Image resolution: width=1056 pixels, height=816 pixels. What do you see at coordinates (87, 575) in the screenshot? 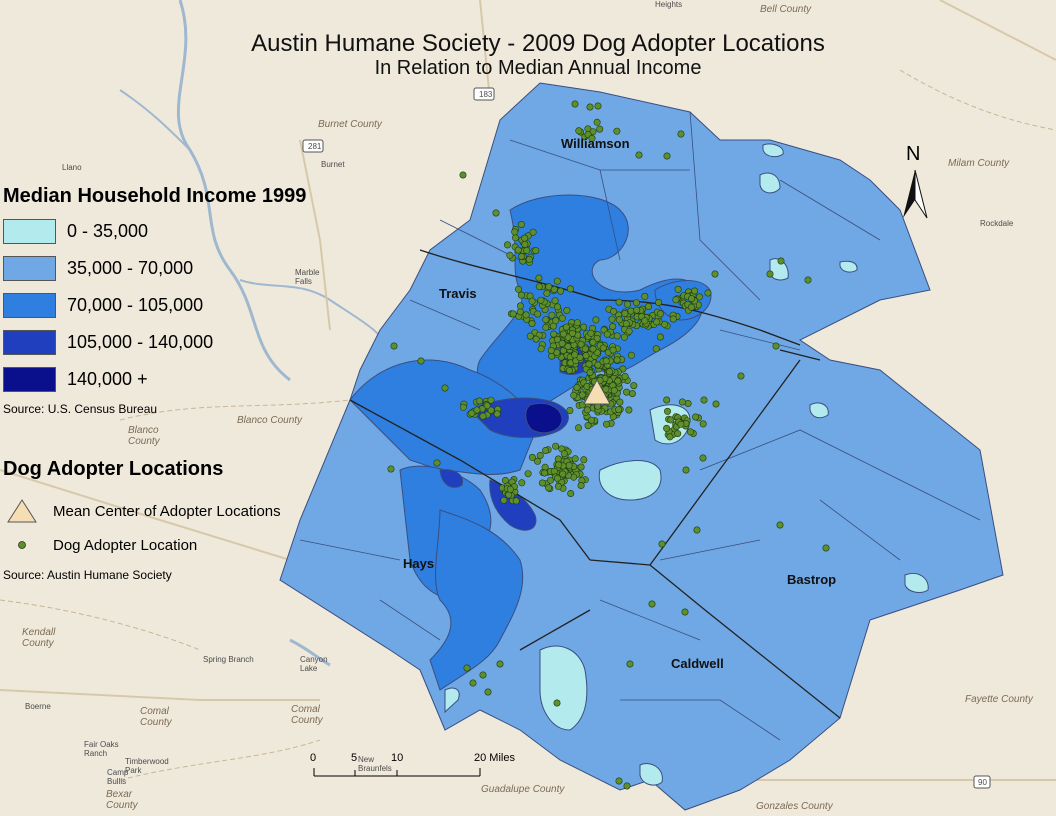
I see `adopter-source: Source: Austin Humane Society` at bounding box center [87, 575].